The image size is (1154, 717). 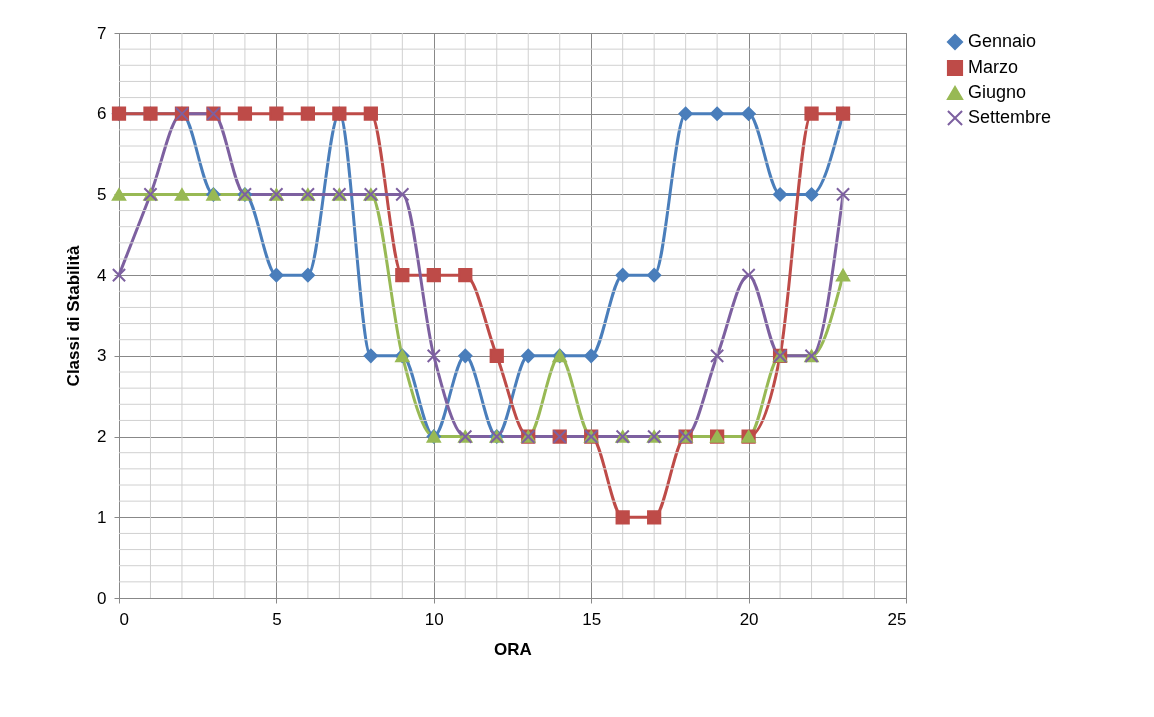 I want to click on x-tick-label: 5, so click(x=277, y=619).